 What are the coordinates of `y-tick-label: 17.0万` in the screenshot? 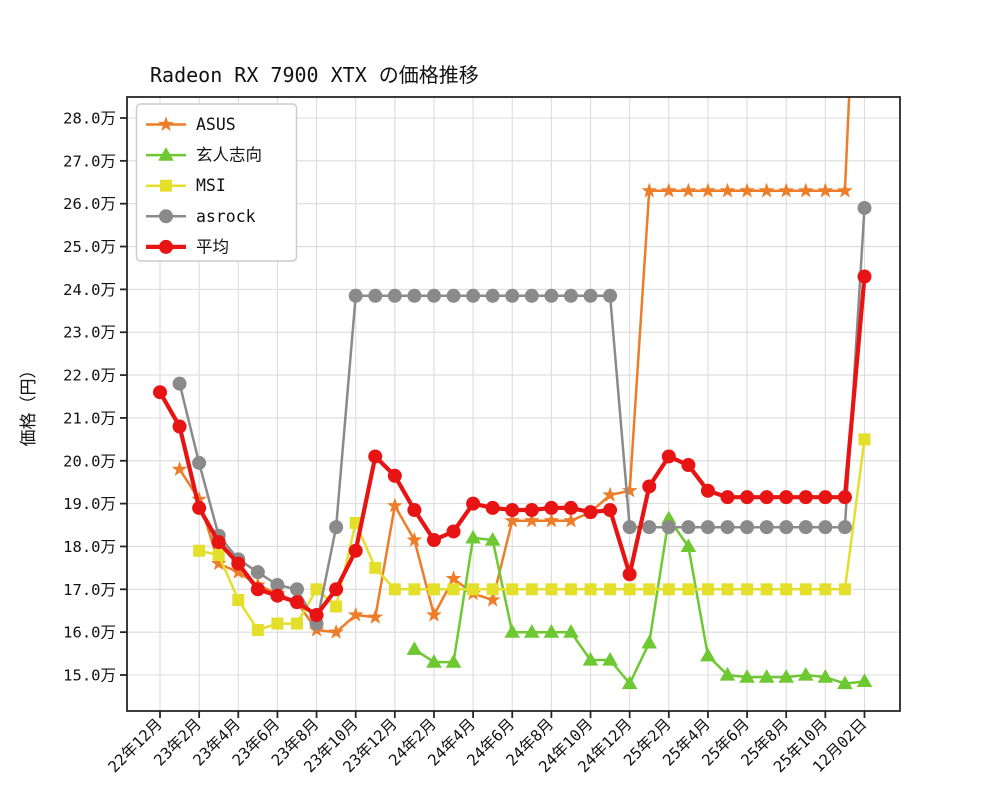 It's located at (89, 590).